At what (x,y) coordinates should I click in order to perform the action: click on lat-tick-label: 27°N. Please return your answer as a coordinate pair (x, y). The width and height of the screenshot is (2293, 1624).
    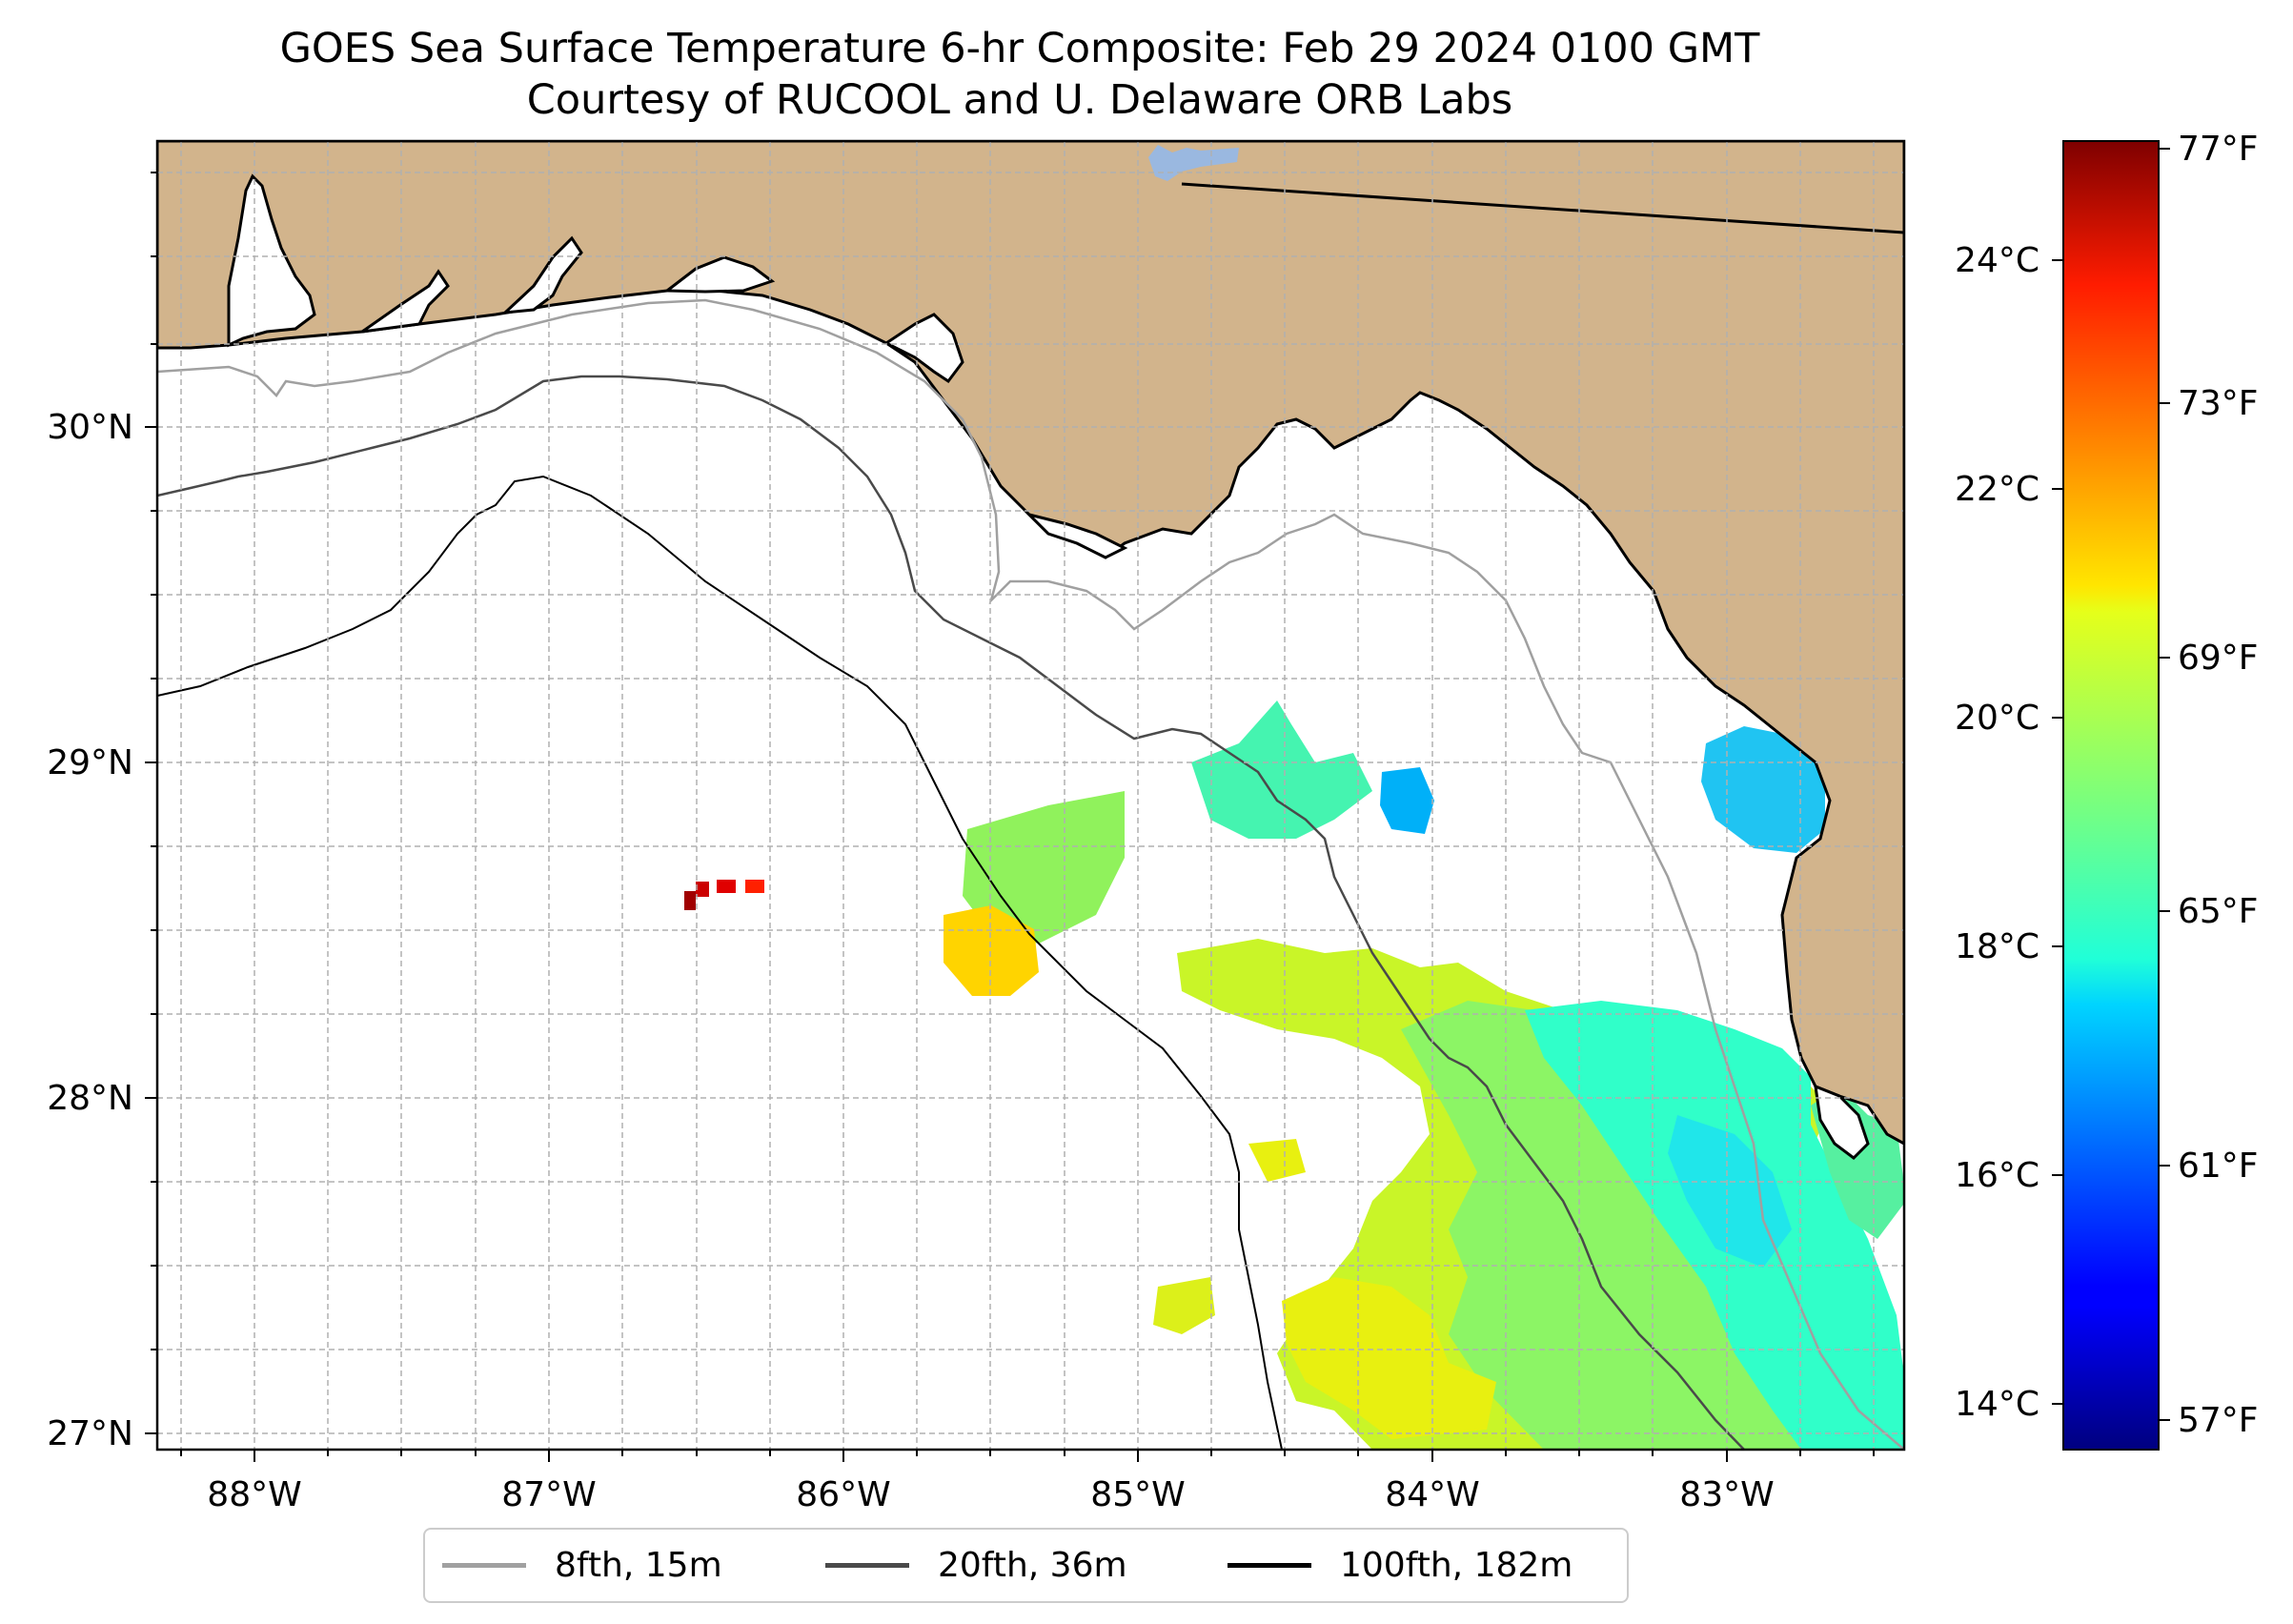
    Looking at the image, I should click on (90, 1433).